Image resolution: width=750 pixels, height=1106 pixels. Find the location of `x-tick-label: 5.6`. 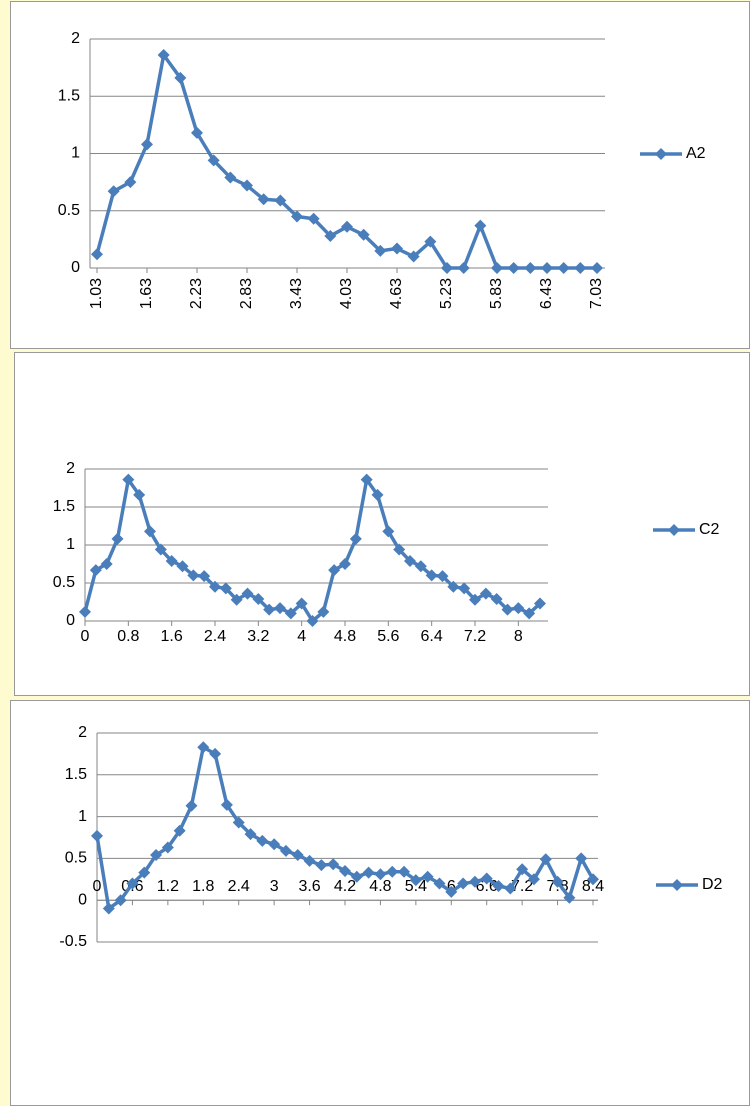

x-tick-label: 5.6 is located at coordinates (388, 636).